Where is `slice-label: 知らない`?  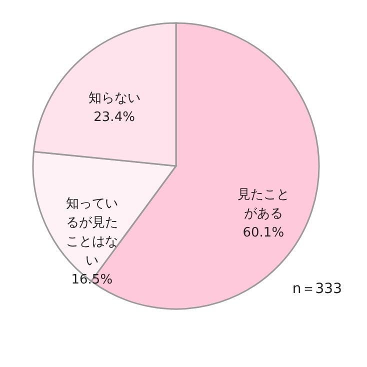
slice-label: 知らない is located at coordinates (114, 98).